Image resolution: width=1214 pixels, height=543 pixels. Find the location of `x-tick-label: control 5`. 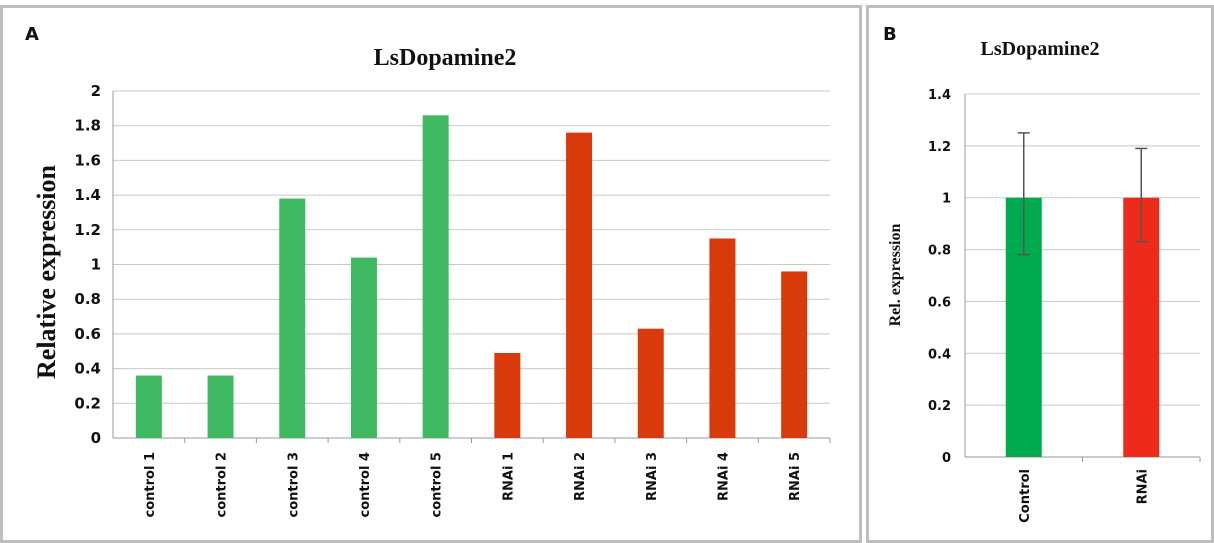

x-tick-label: control 5 is located at coordinates (437, 484).